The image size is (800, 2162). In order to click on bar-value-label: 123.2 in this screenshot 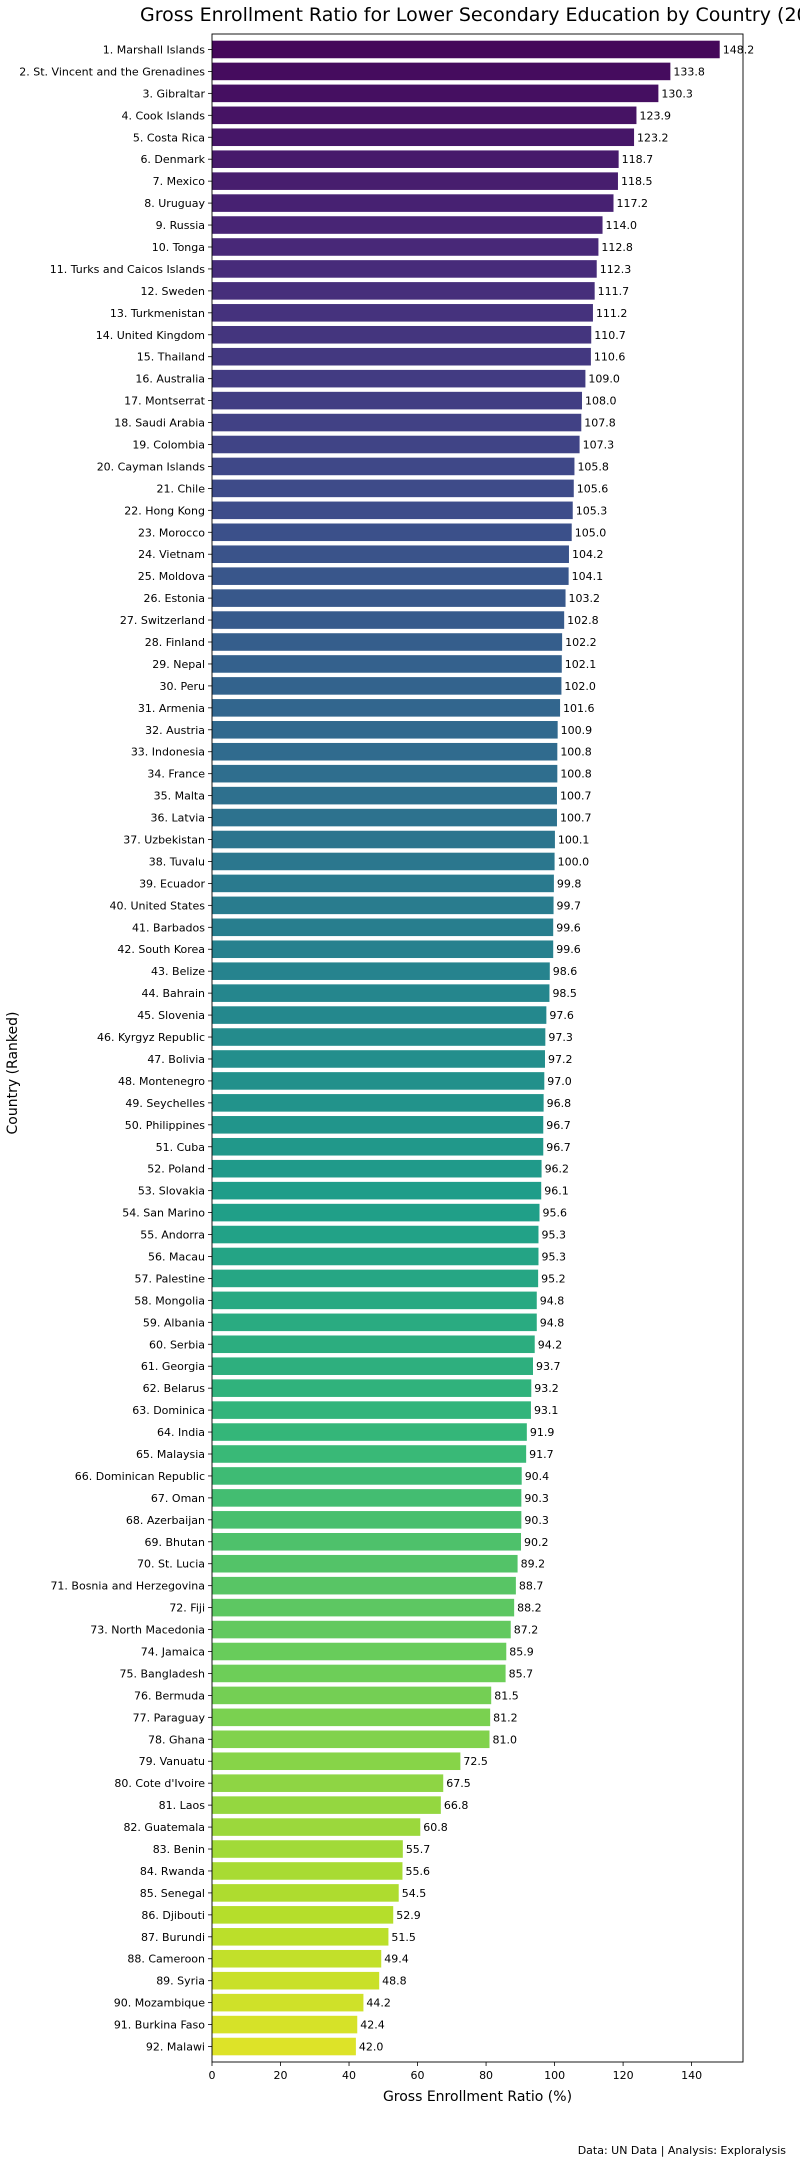, I will do `click(653, 137)`.